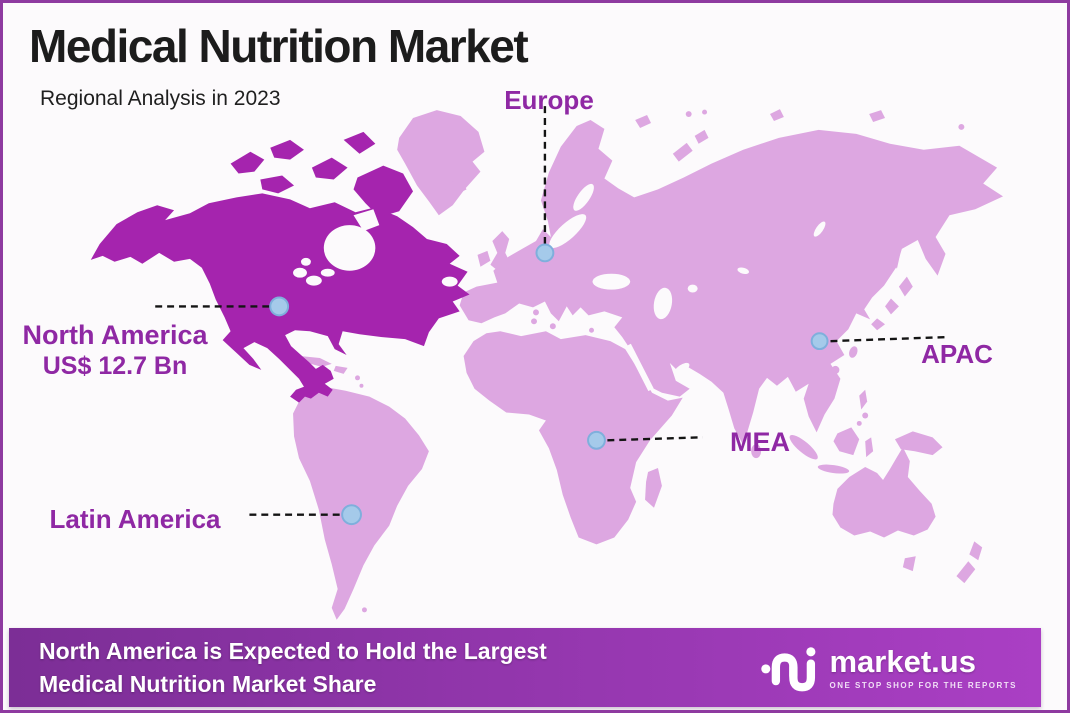  What do you see at coordinates (918, 443) in the screenshot?
I see `region-new-guinea` at bounding box center [918, 443].